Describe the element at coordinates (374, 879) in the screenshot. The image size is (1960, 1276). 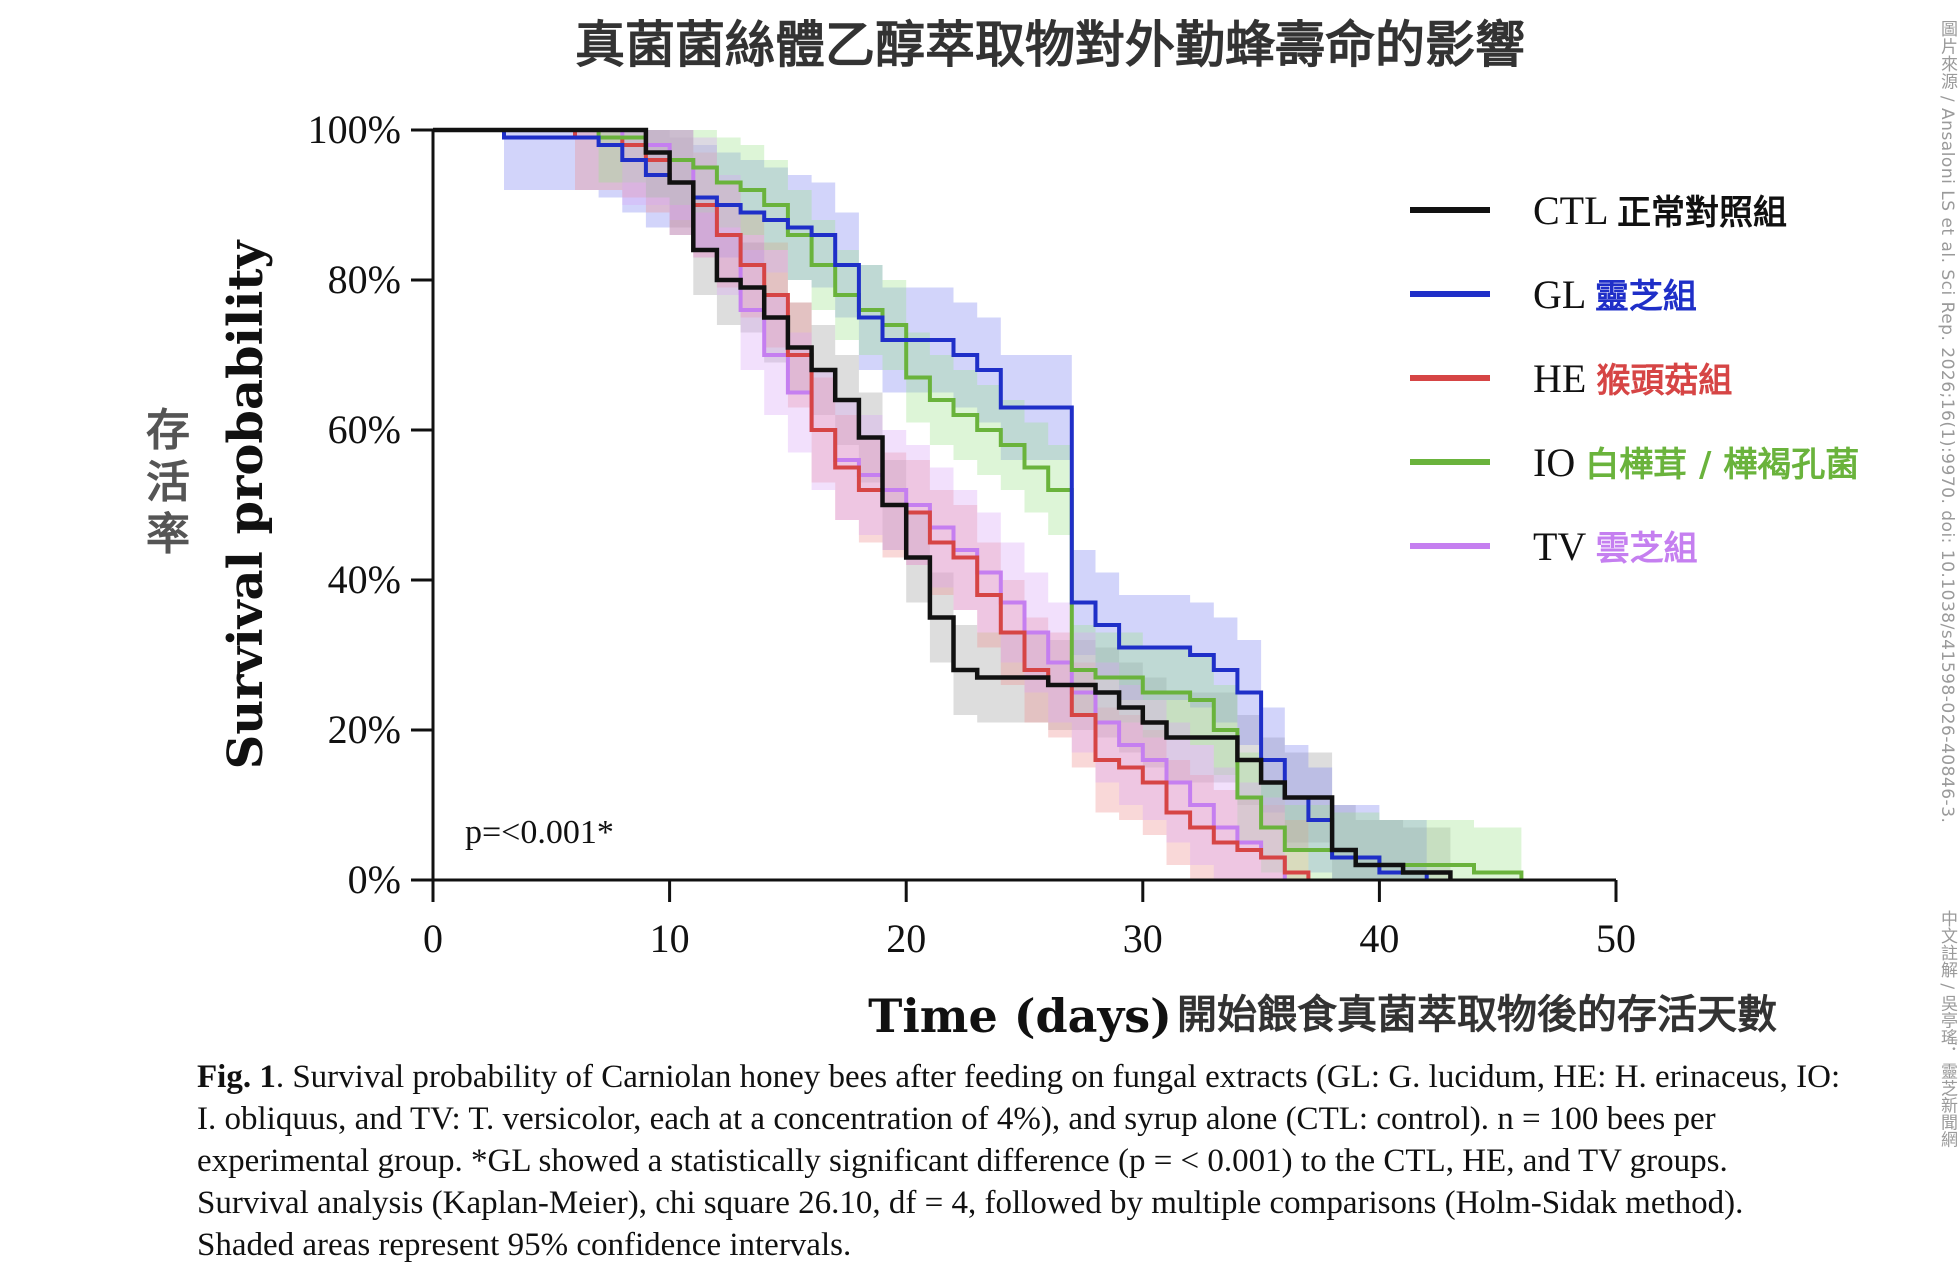
I see `y-tick-label: 0%` at that location.